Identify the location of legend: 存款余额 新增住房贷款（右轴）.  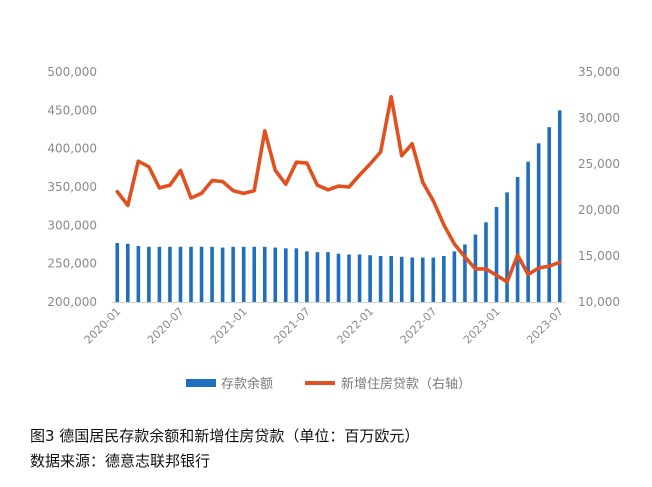
(328, 384).